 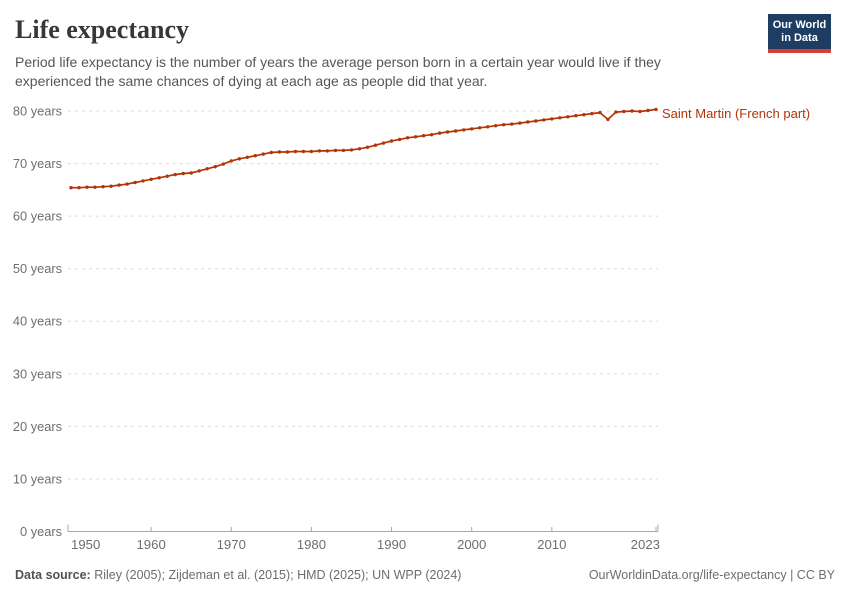 I want to click on x-tick-label: 1980, so click(x=311, y=544).